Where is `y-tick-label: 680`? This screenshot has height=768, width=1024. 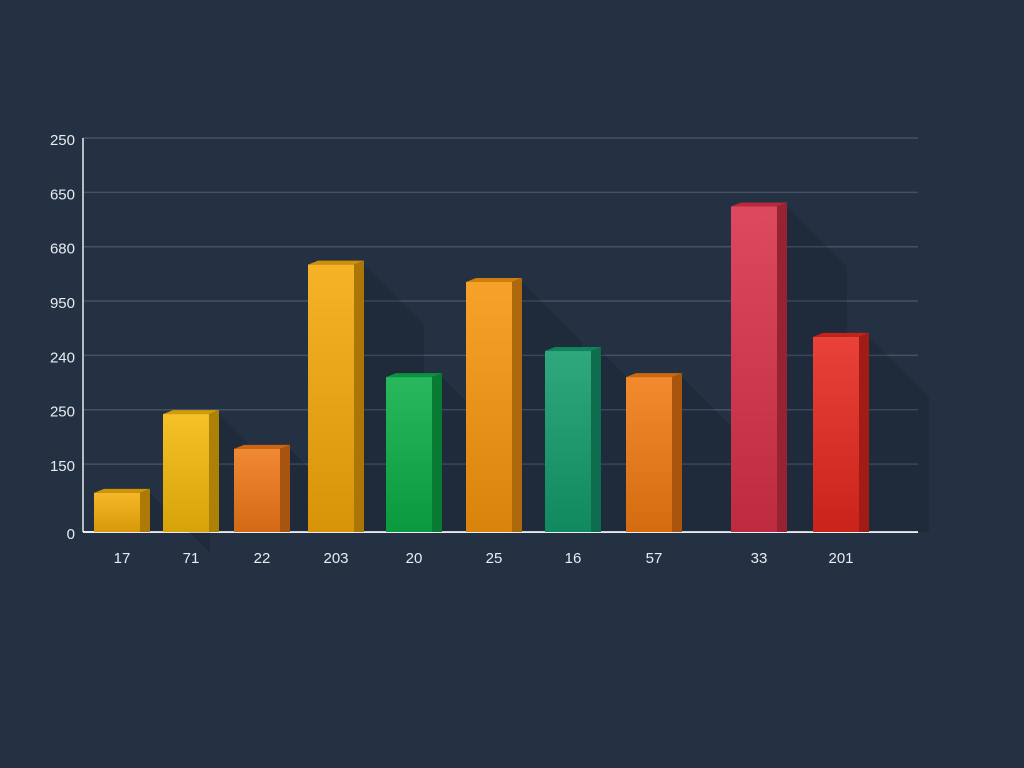
y-tick-label: 680 is located at coordinates (62, 249).